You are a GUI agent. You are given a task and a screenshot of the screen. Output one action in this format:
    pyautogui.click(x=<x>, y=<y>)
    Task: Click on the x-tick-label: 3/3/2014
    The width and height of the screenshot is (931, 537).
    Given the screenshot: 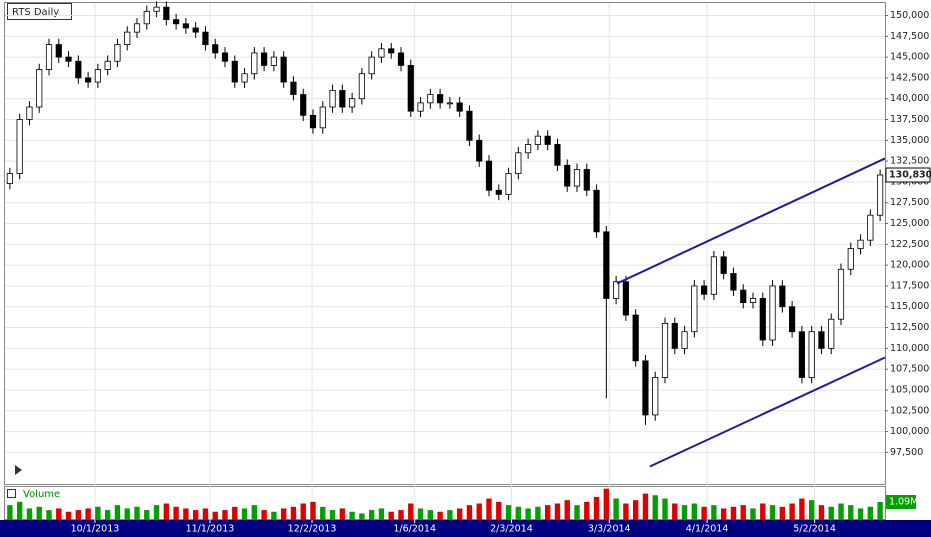 What is the action you would take?
    pyautogui.click(x=609, y=529)
    